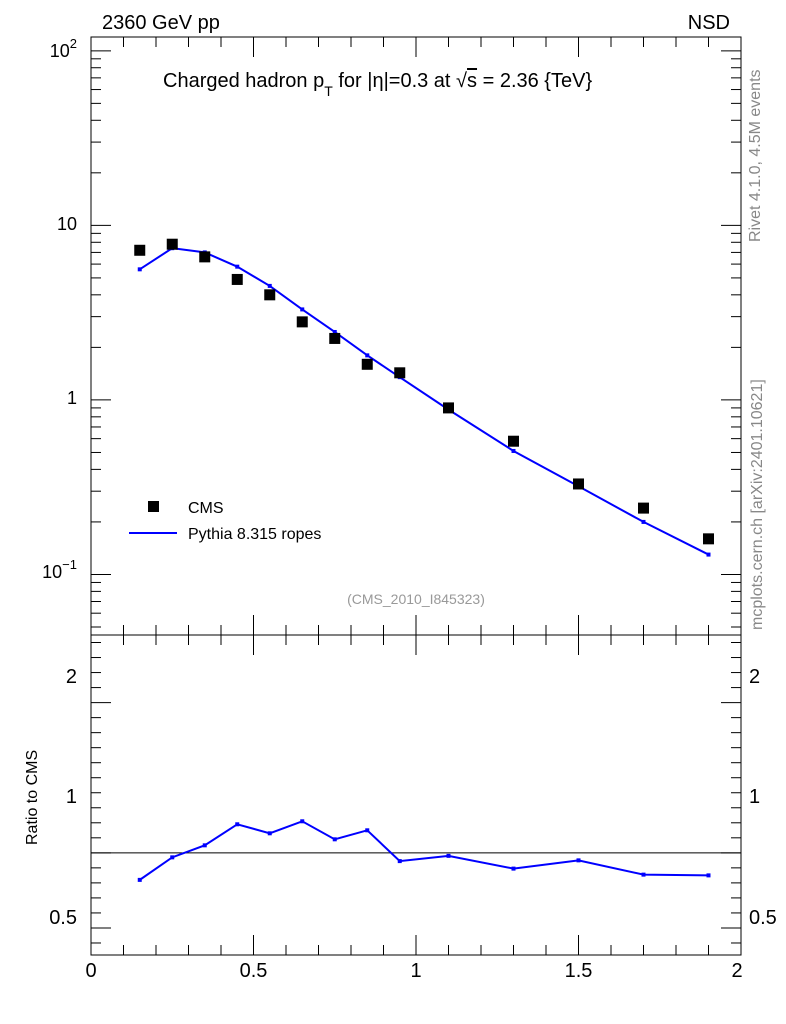  What do you see at coordinates (90, 971) in the screenshot?
I see `x-tick-label-0: 0` at bounding box center [90, 971].